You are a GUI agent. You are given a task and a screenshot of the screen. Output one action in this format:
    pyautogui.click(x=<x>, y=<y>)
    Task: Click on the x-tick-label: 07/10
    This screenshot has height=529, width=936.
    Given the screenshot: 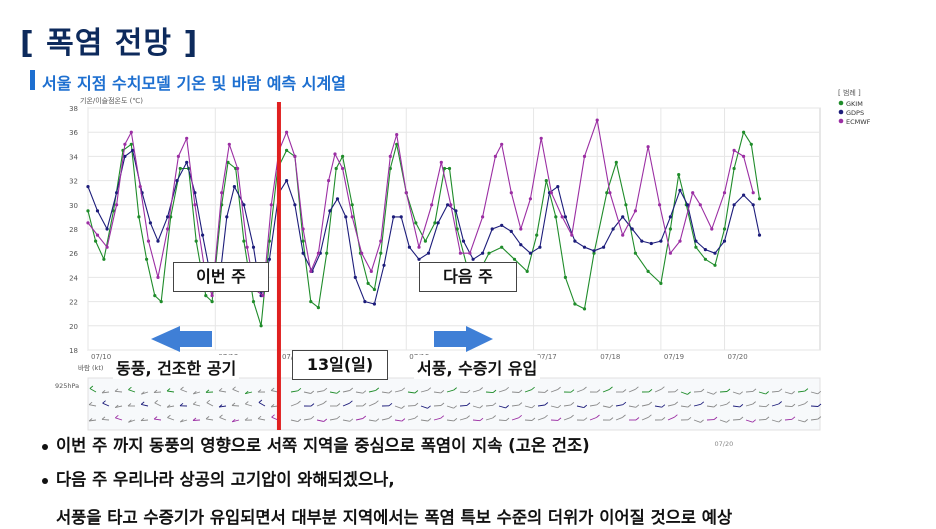 What is the action you would take?
    pyautogui.click(x=101, y=357)
    